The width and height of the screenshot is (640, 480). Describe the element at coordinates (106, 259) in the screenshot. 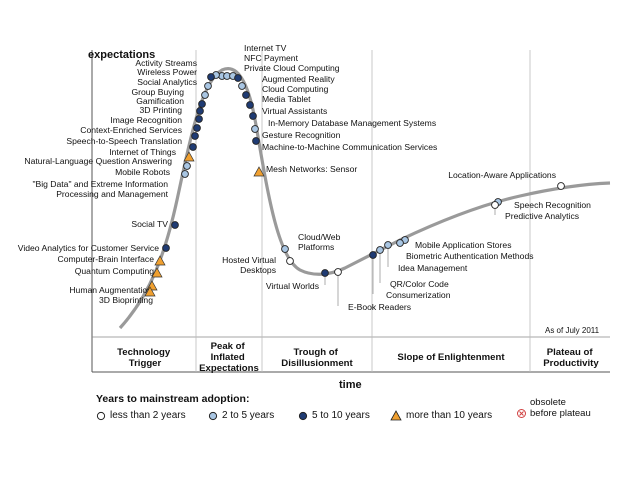

I see `technology-label-line: Computer-Brain Interface` at that location.